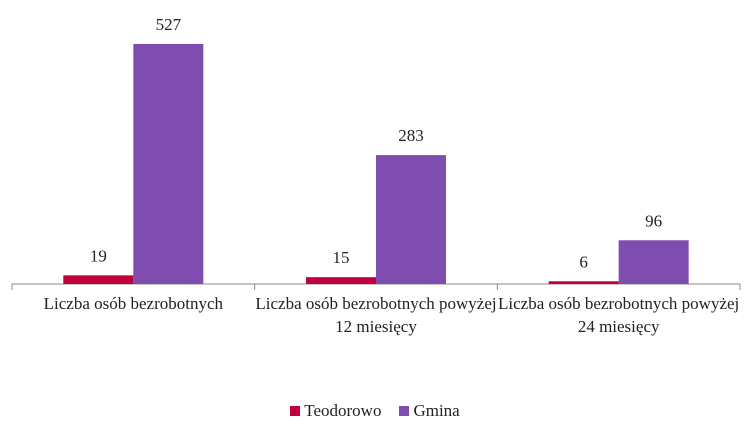  I want to click on data-label: 19, so click(98, 255).